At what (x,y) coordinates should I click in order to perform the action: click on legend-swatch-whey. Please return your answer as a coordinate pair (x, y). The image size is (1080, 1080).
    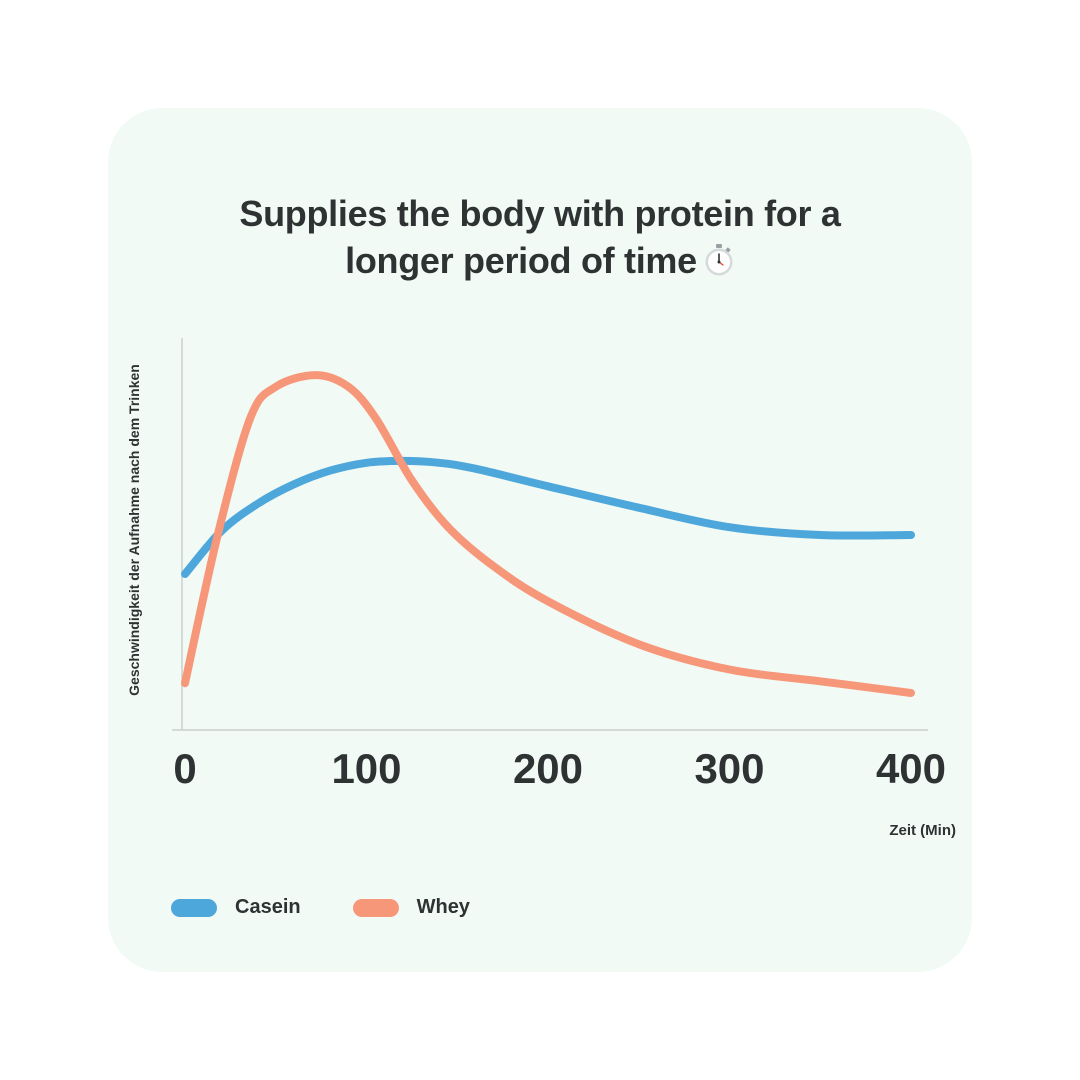
    Looking at the image, I should click on (375, 907).